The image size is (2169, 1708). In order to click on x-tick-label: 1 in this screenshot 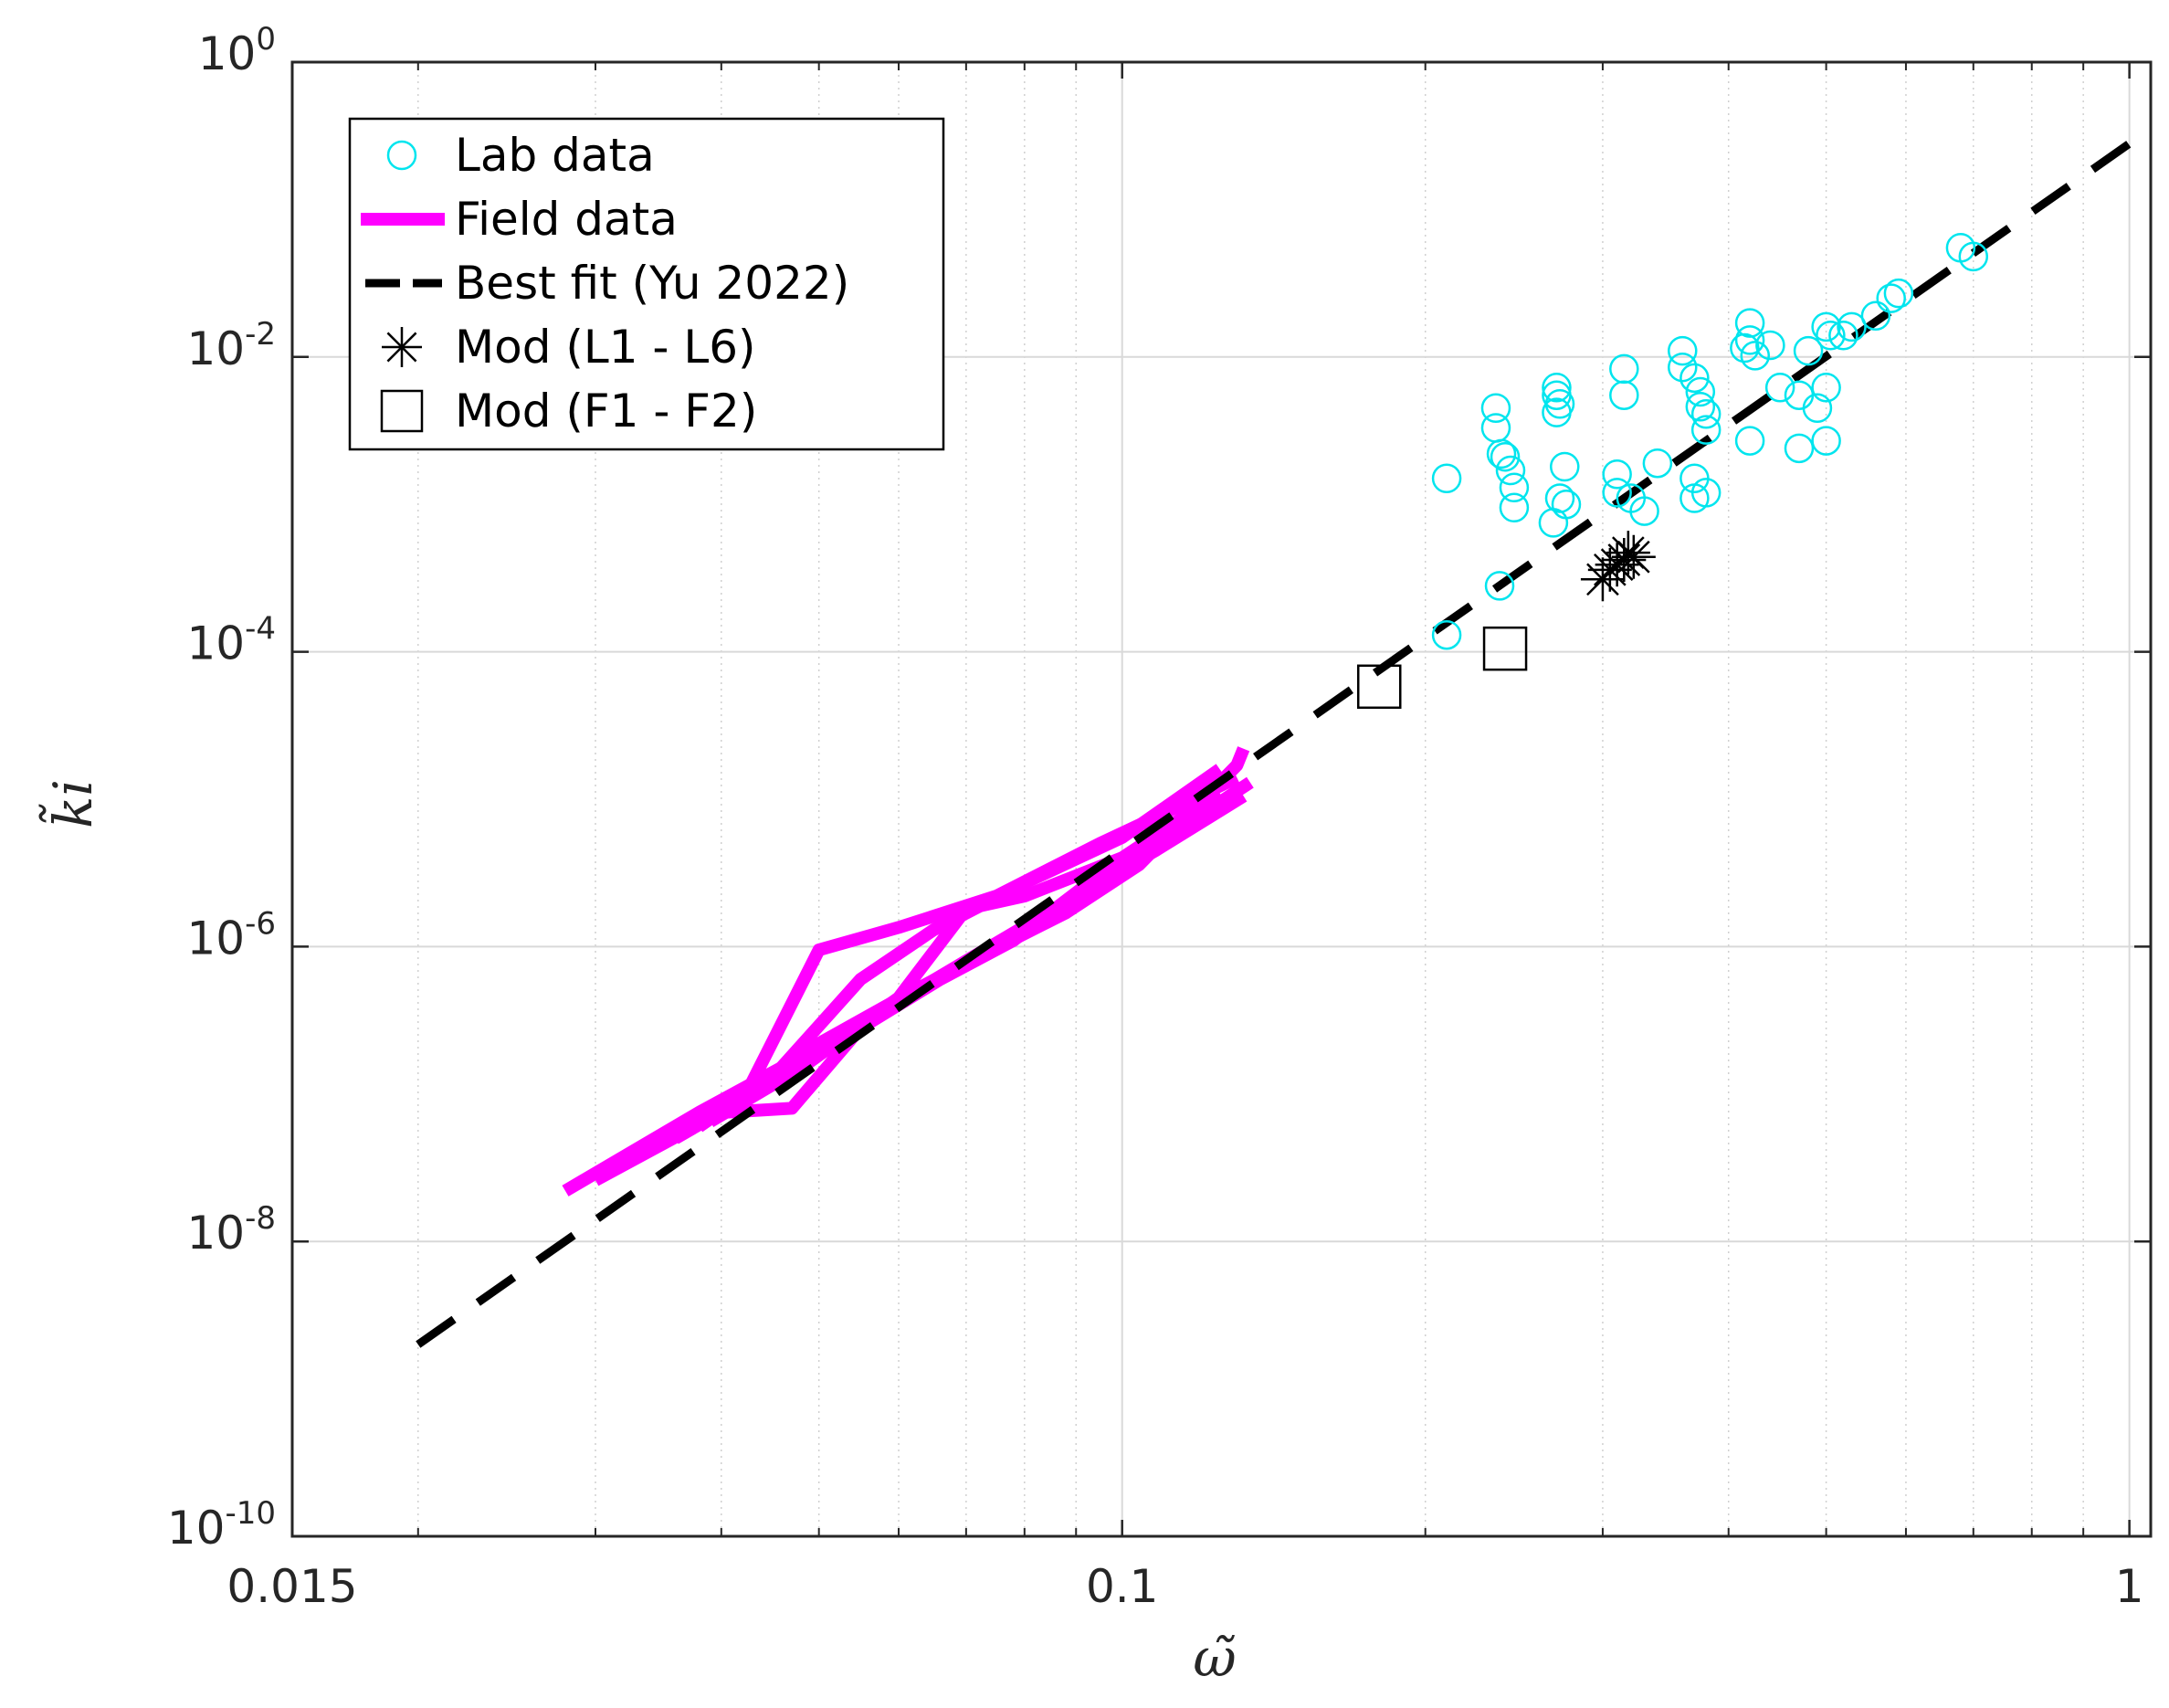, I will do `click(2130, 1586)`.